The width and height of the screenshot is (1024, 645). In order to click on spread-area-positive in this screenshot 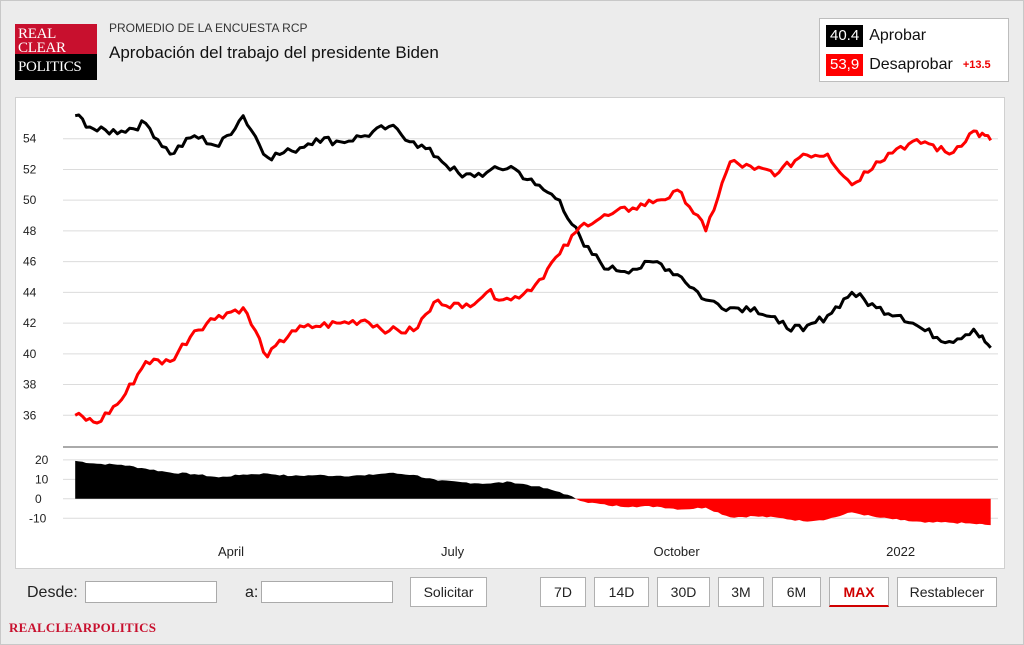, I will do `click(533, 479)`.